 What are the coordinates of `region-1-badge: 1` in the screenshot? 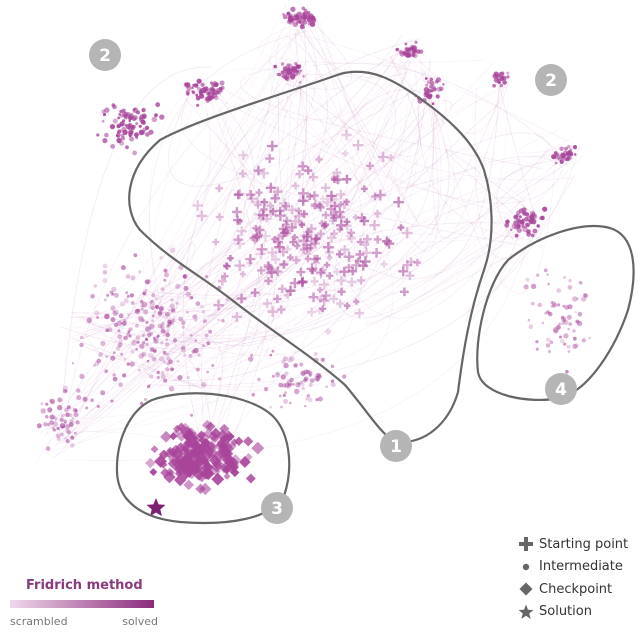 It's located at (396, 446).